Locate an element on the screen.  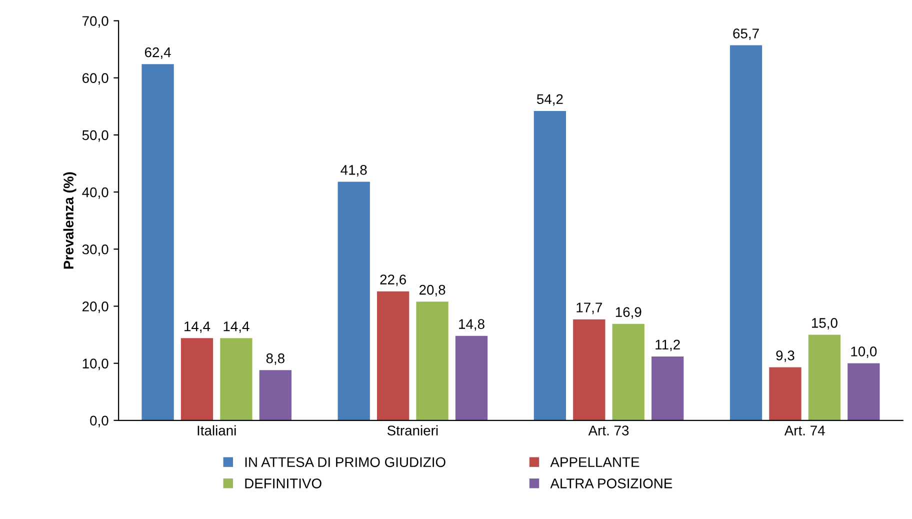
x-tick-label: Art. 74 is located at coordinates (804, 431).